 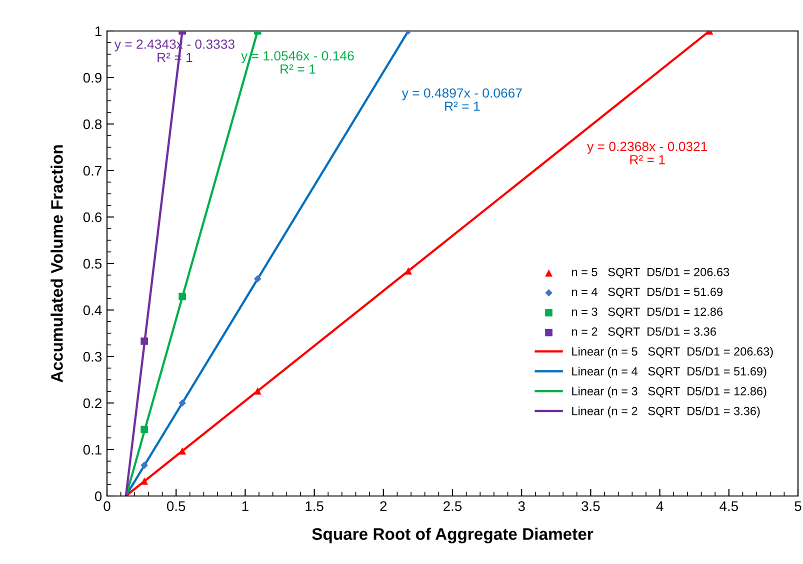 I want to click on y-tick-label: 0.3, so click(x=92, y=357).